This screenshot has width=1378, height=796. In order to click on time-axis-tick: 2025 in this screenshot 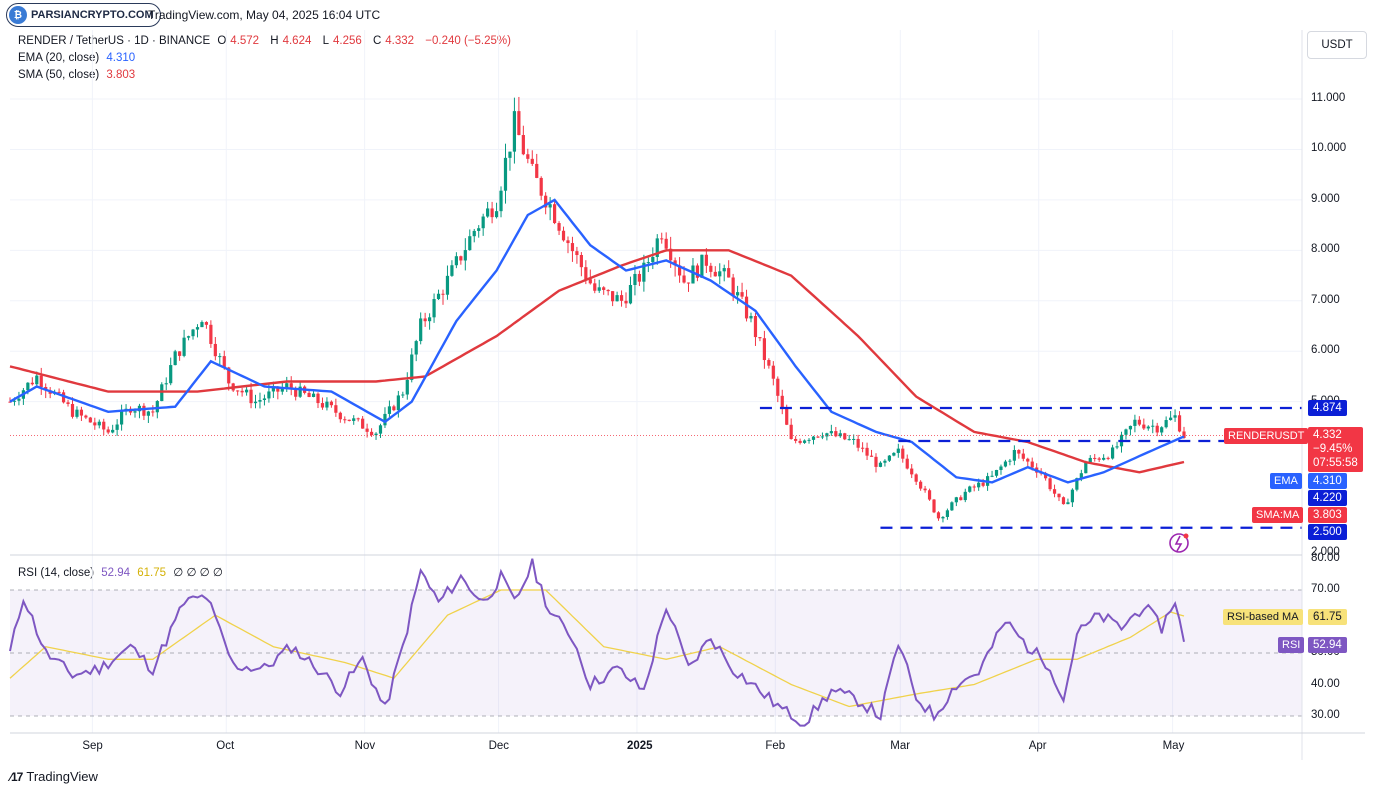, I will do `click(639, 746)`.